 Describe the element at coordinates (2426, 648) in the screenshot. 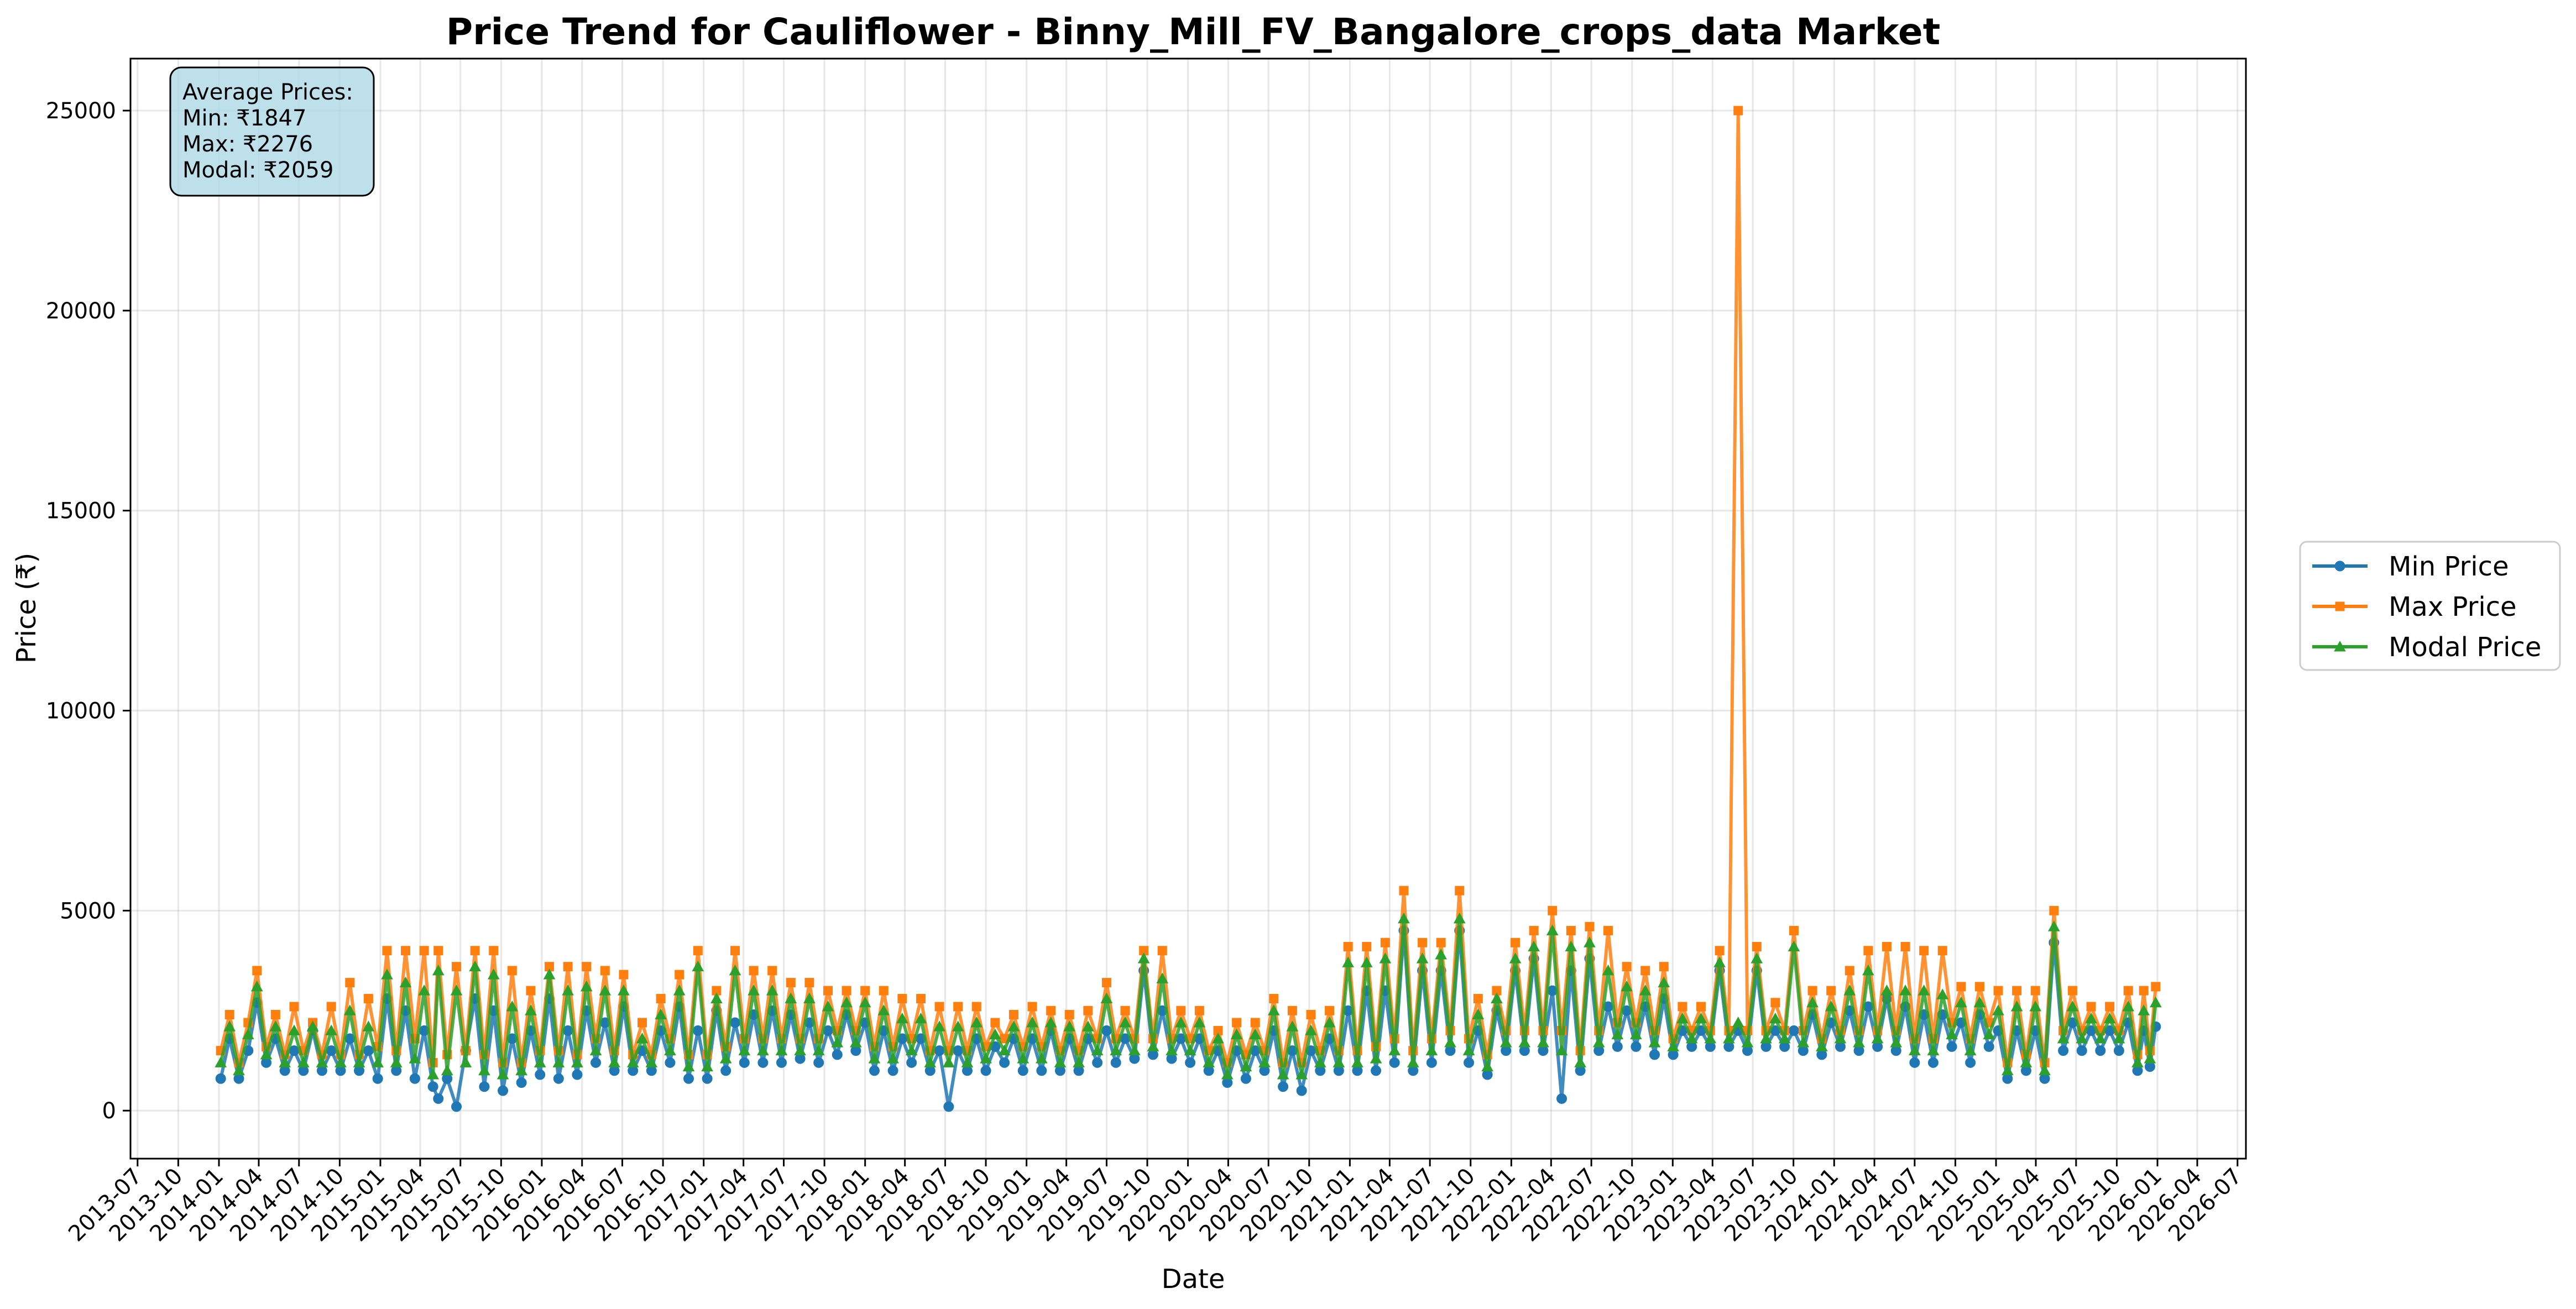

I see `legend-item: Modal Price` at that location.